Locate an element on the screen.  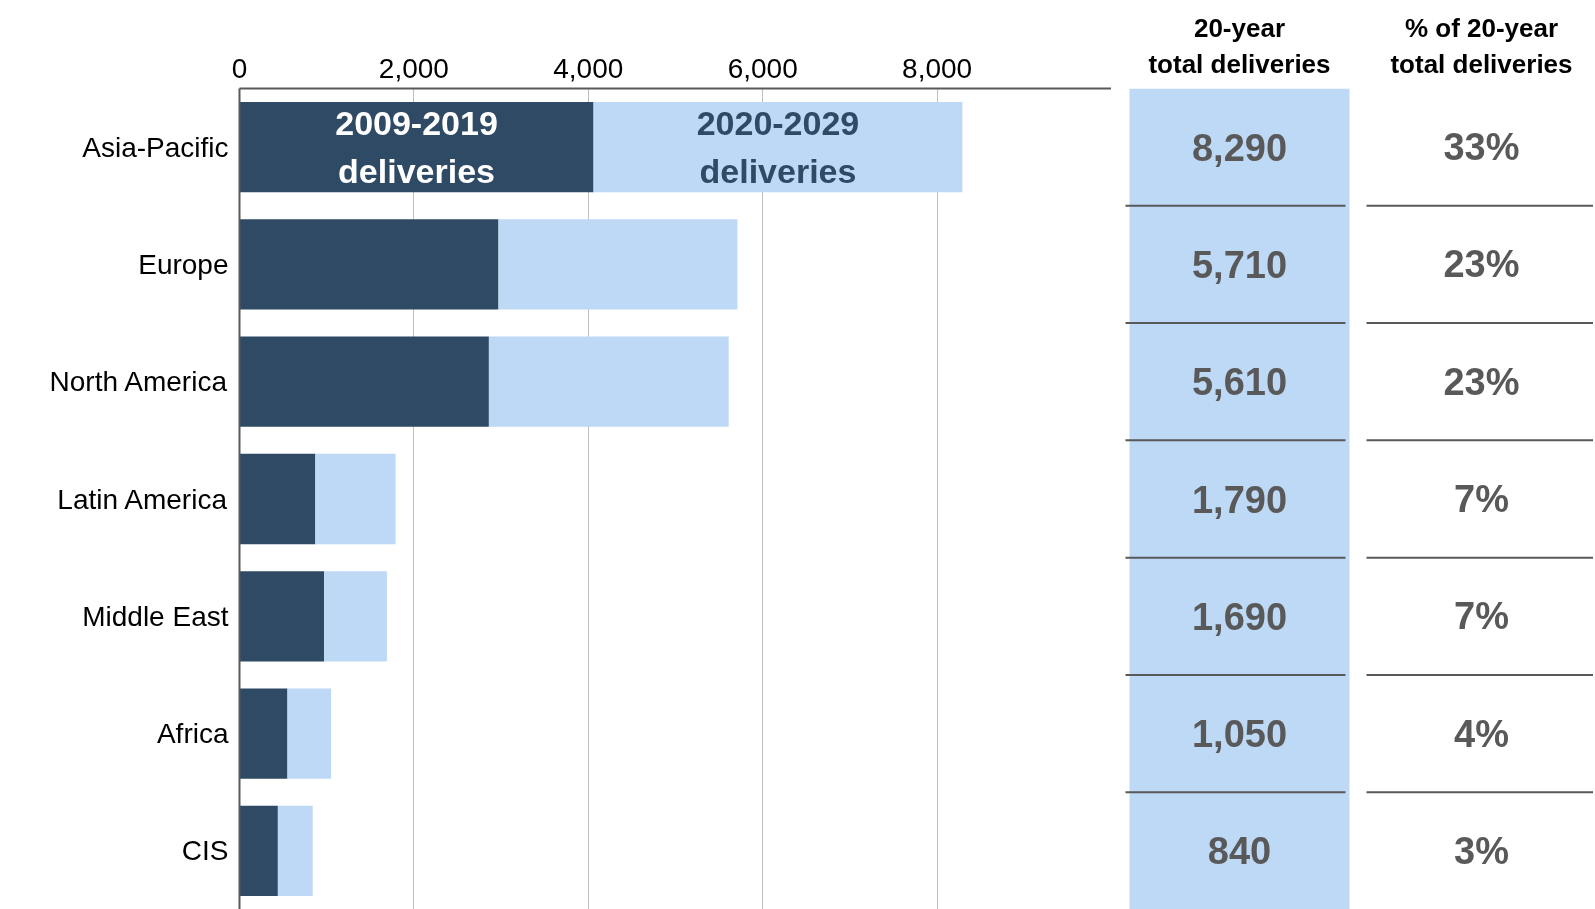
y-tick-label: Latin America is located at coordinates (142, 499).